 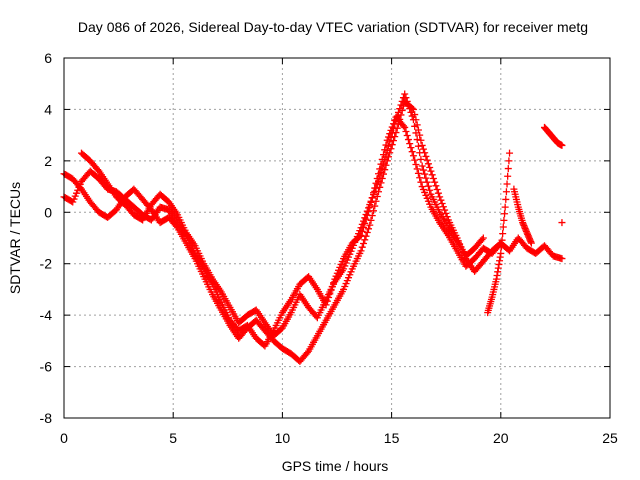 What do you see at coordinates (15, 238) in the screenshot?
I see `y-axis-label: SDTVAR / TECUs` at bounding box center [15, 238].